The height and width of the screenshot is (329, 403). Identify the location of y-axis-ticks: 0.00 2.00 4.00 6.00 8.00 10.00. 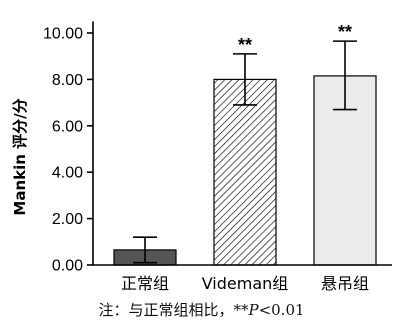
(68, 150).